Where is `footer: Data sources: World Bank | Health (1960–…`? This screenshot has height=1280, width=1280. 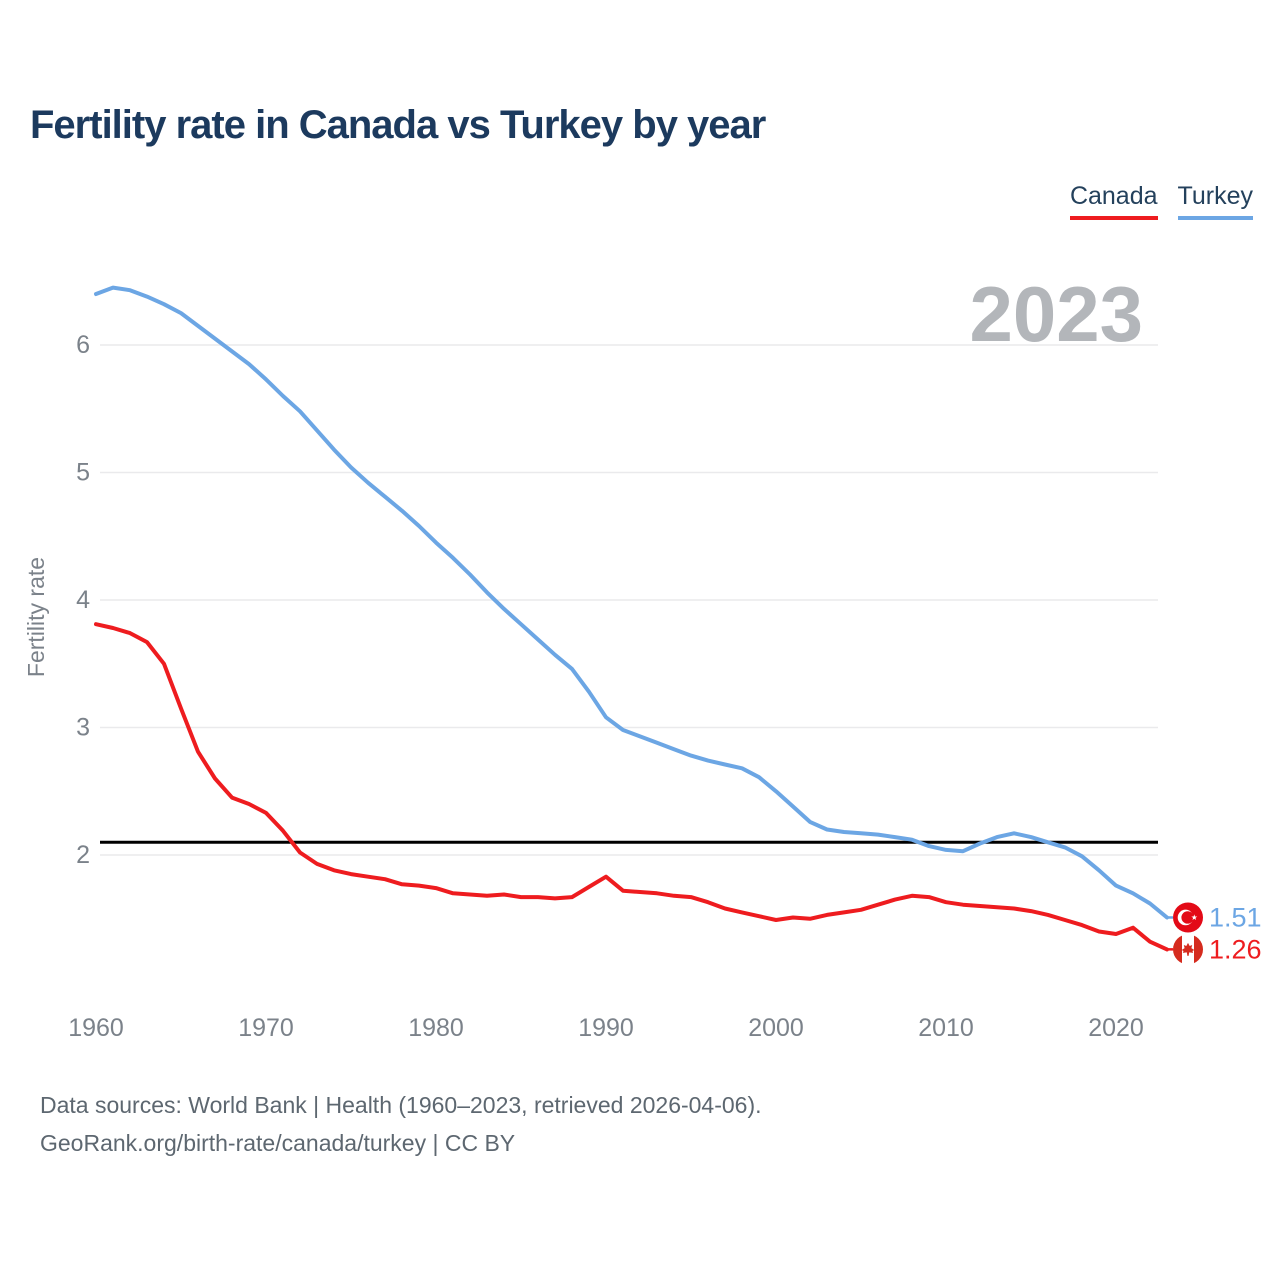 footer: Data sources: World Bank | Health (1960–… is located at coordinates (401, 1124).